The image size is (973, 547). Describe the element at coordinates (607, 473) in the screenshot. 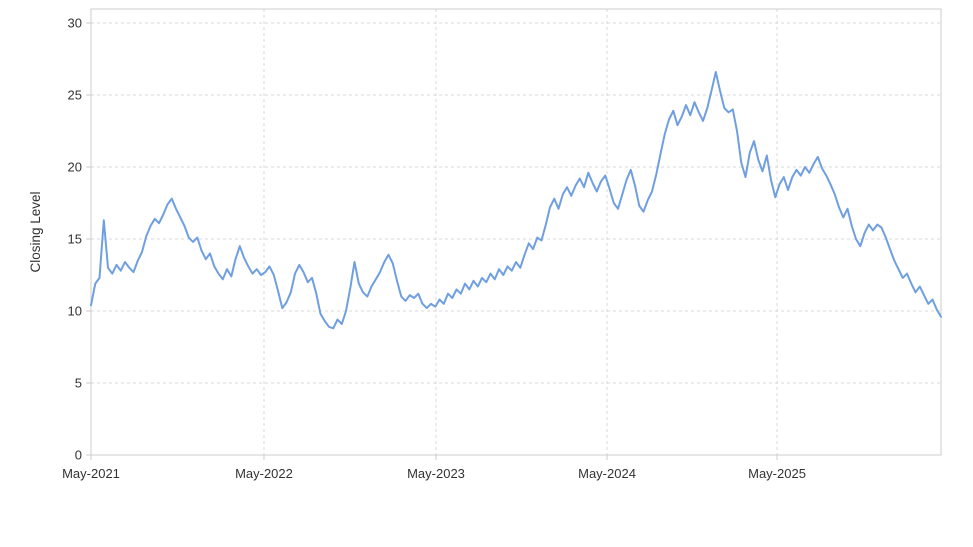

I see `x-tick-label: May-2024` at that location.